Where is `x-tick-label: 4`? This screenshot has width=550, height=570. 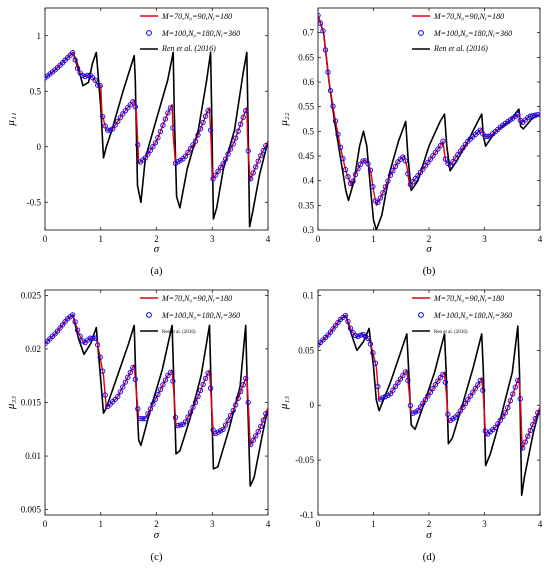 x-tick-label: 4 is located at coordinates (268, 524).